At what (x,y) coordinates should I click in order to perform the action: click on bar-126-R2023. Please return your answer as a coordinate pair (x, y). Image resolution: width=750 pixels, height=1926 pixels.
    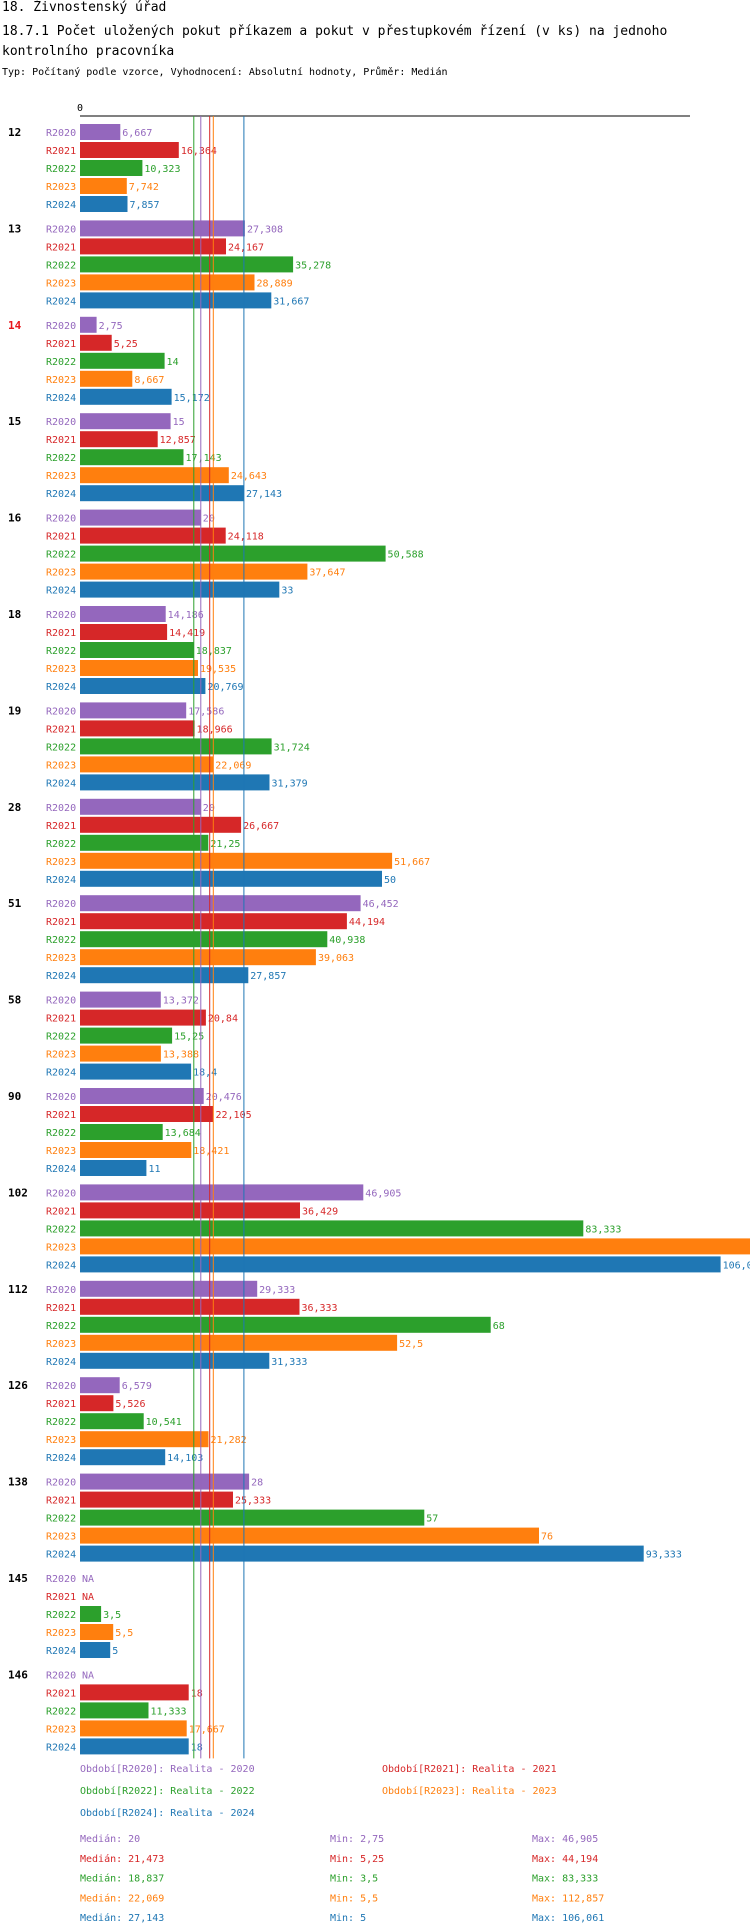
    Looking at the image, I should click on (144, 1439).